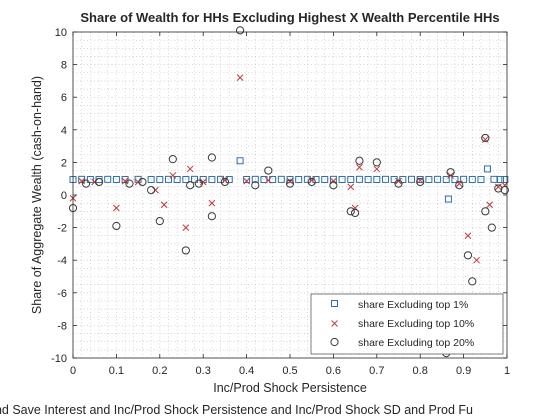  What do you see at coordinates (62, 261) in the screenshot?
I see `y-tick-label: -4` at bounding box center [62, 261].